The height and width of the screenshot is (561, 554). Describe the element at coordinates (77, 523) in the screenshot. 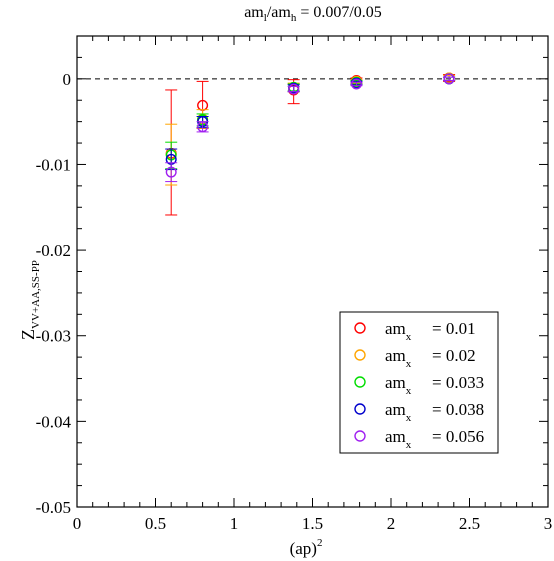

I see `x-tick-label: 0` at that location.